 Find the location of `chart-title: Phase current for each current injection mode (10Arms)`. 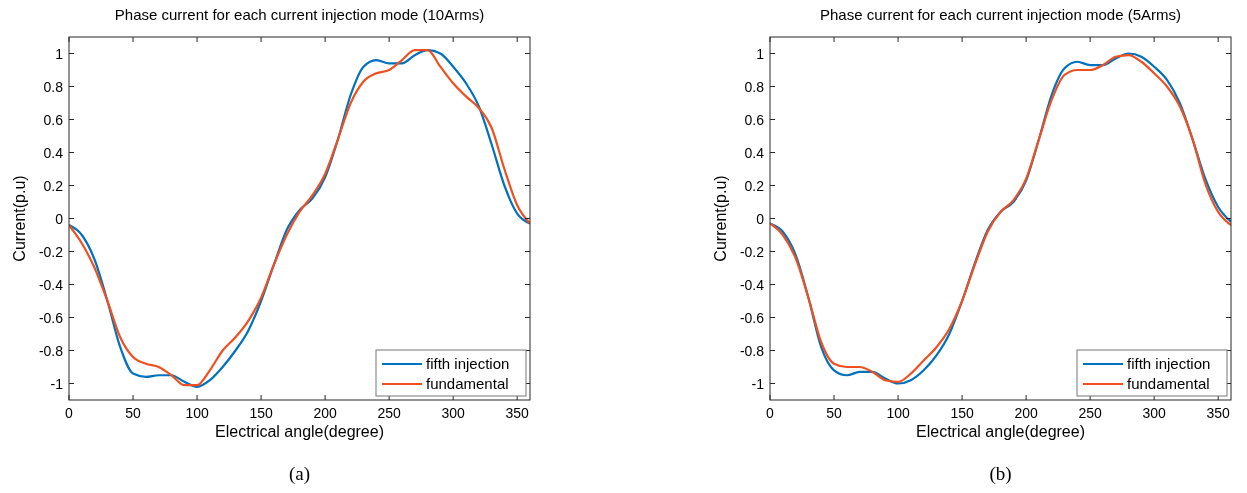

chart-title: Phase current for each current injection mode (10Arms) is located at coordinates (299, 14).